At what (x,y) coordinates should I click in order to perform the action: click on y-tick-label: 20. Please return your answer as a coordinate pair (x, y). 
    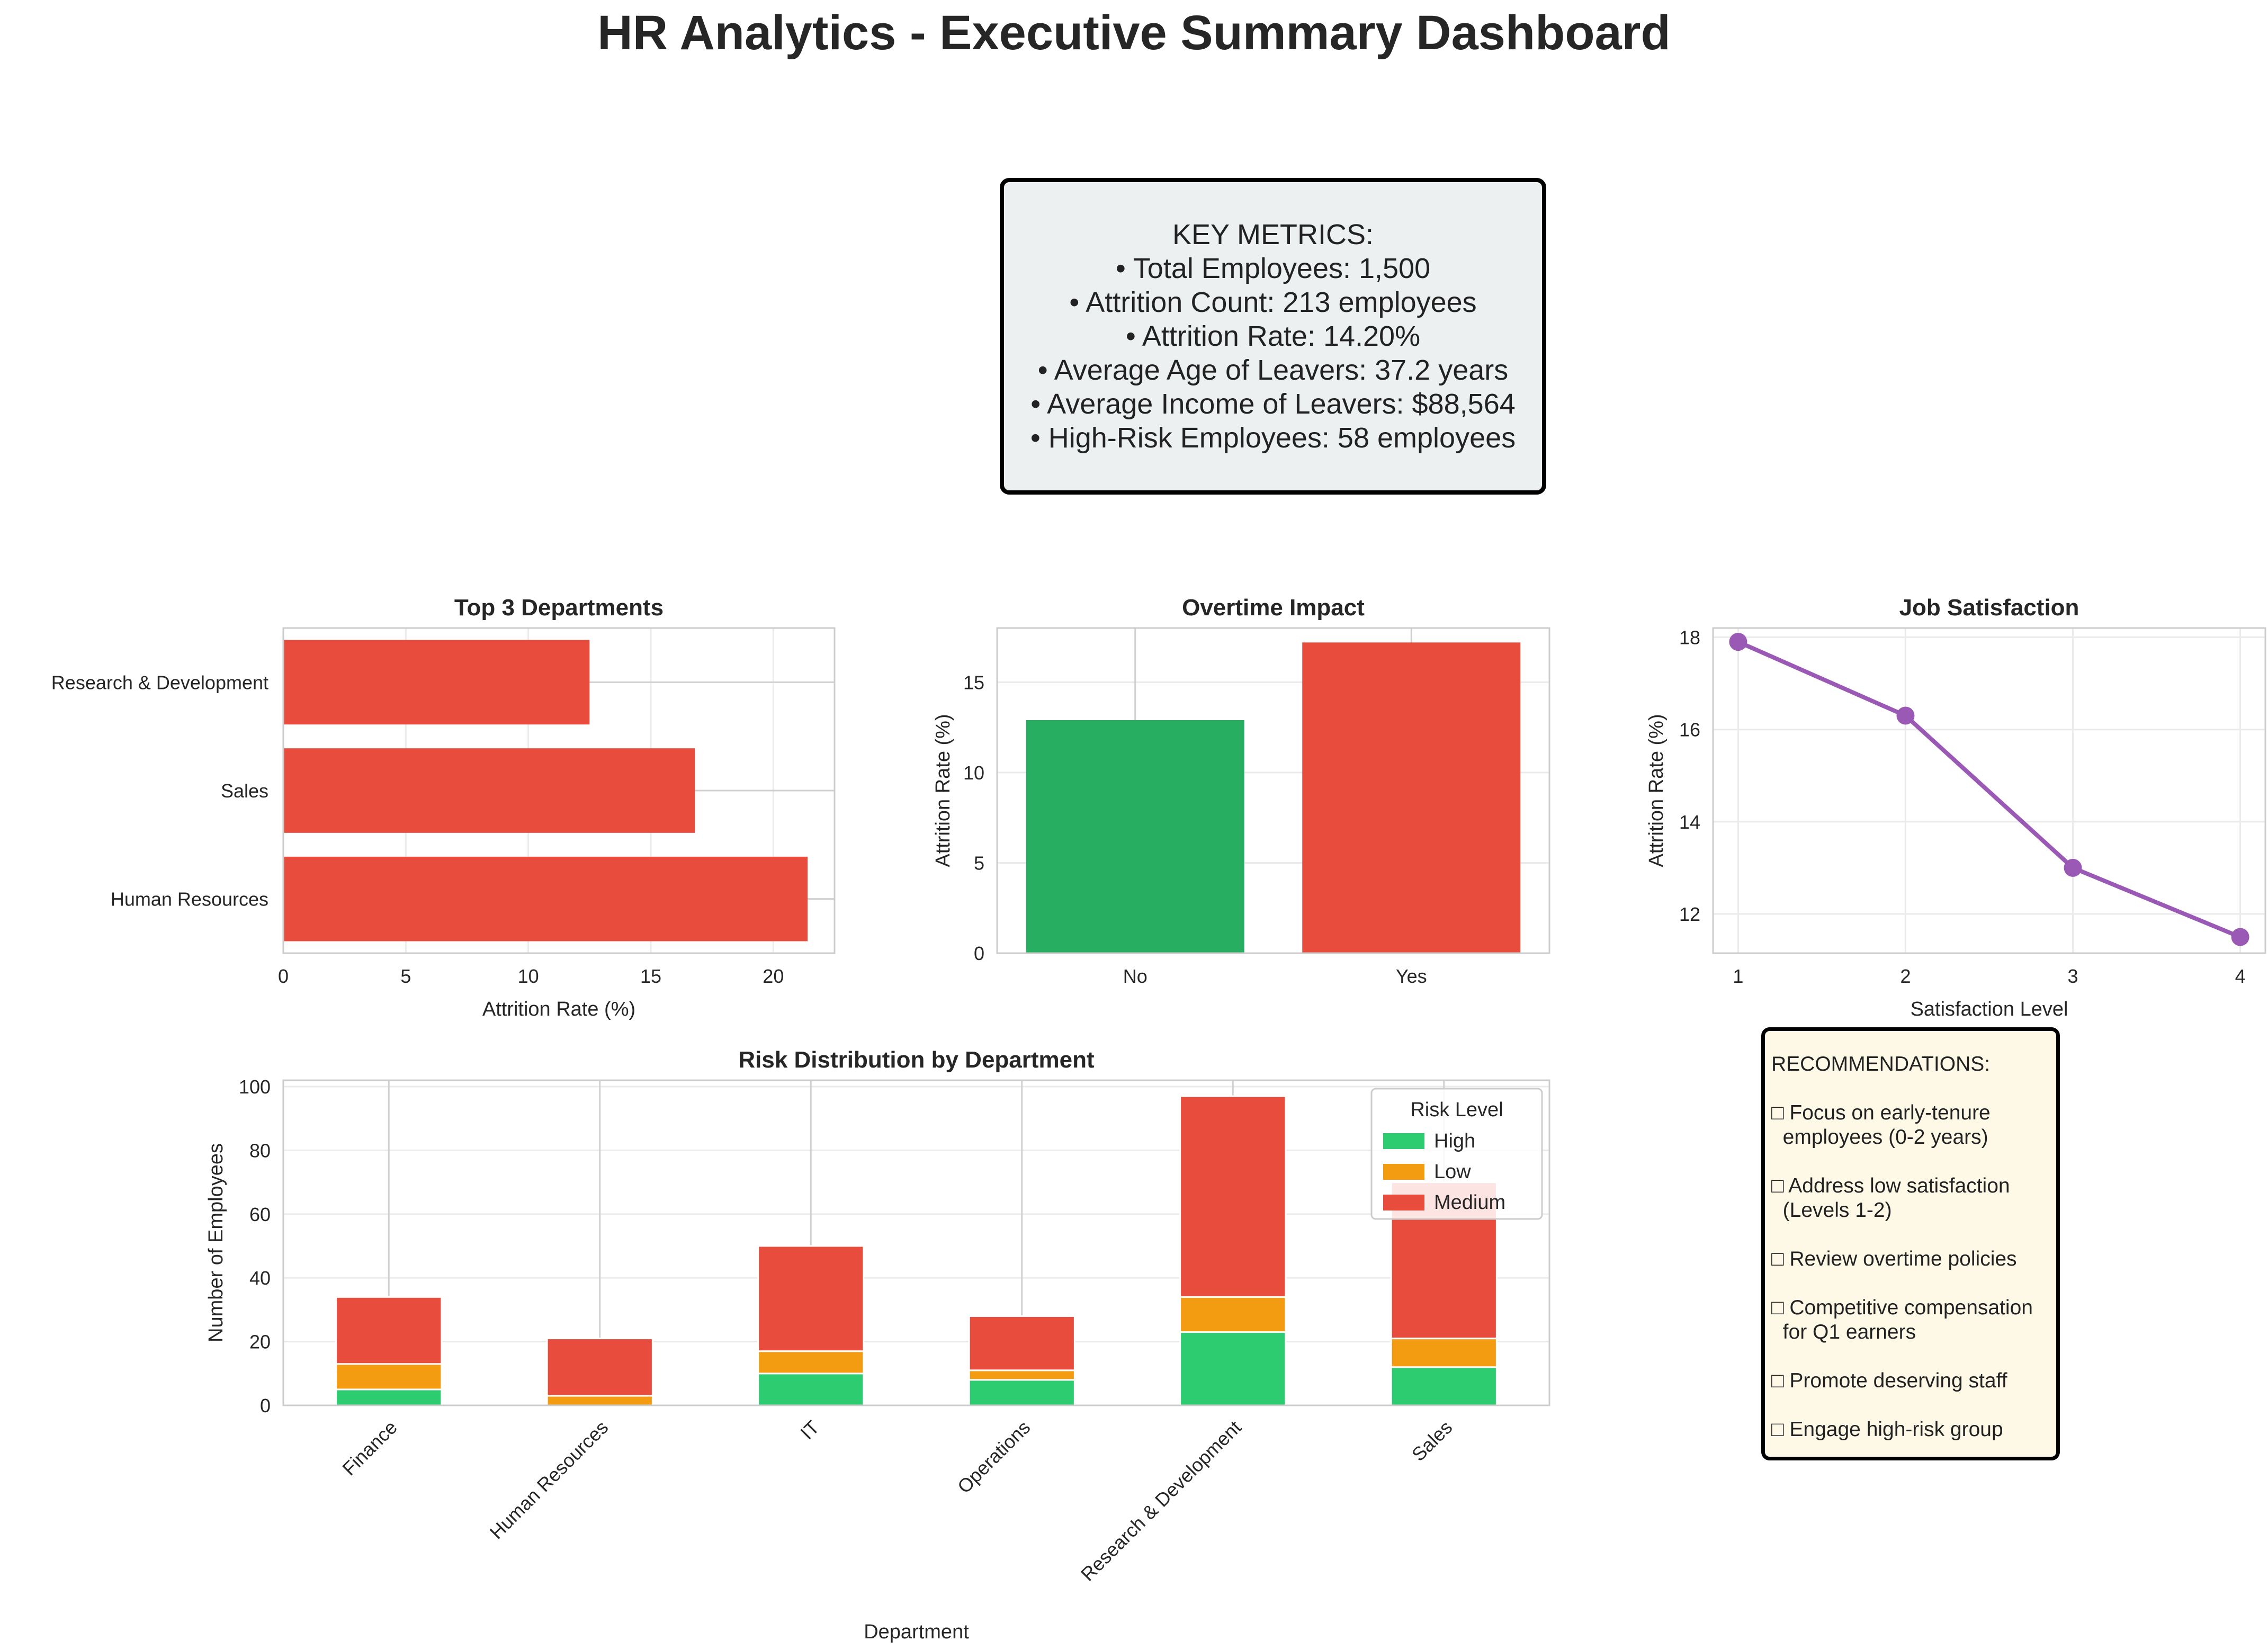
    Looking at the image, I should click on (260, 1342).